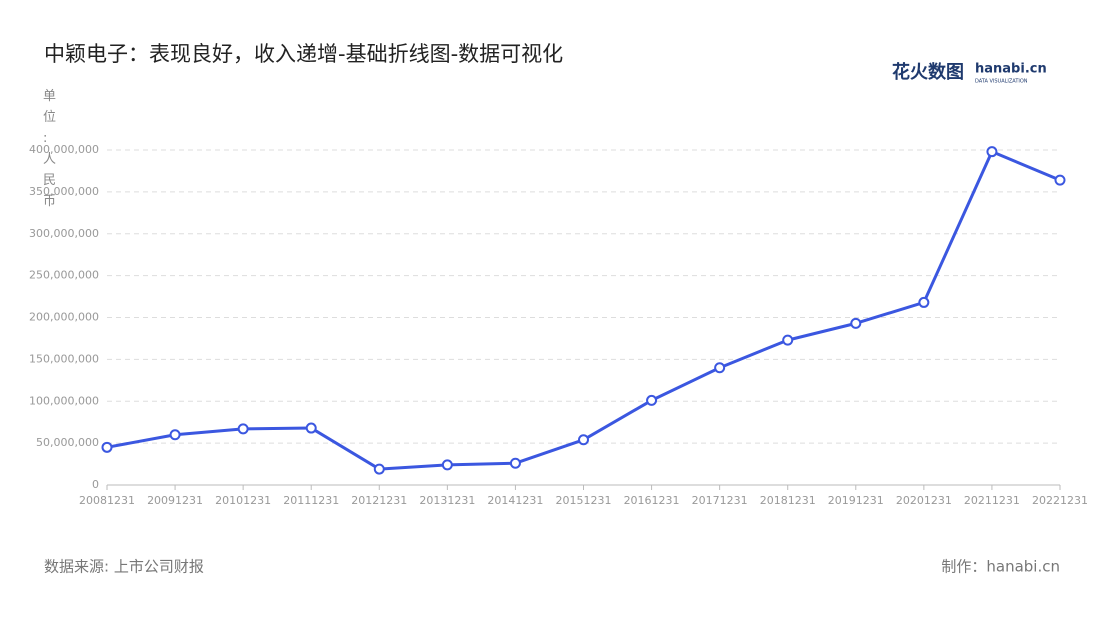 The width and height of the screenshot is (1100, 620). What do you see at coordinates (788, 500) in the screenshot?
I see `x-tick-label: 20181231` at bounding box center [788, 500].